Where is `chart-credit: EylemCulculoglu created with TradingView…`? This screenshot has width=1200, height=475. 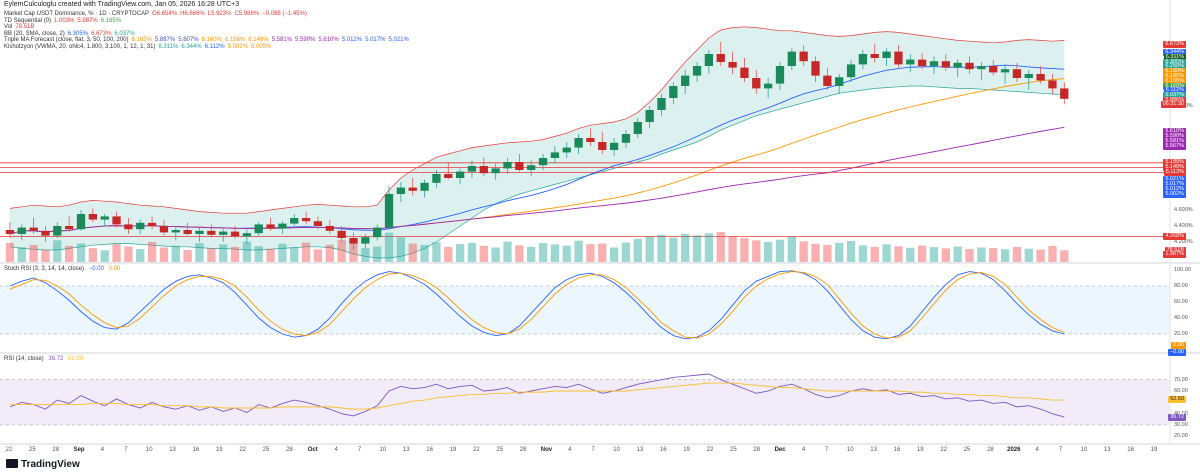
chart-credit: EylemCulculoglu created with TradingView… is located at coordinates (122, 4).